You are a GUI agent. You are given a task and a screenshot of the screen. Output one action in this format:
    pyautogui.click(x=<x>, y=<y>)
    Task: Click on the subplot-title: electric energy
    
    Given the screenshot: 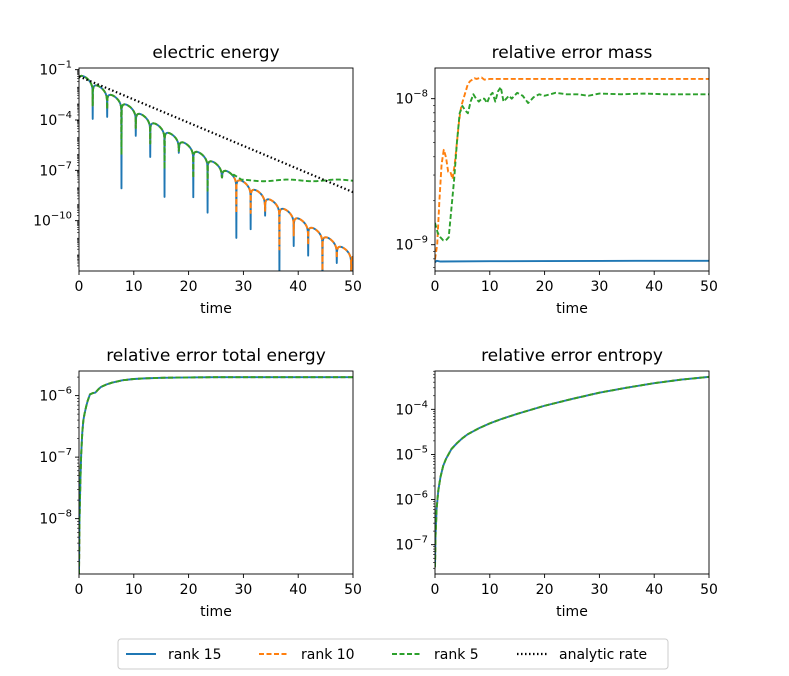 What is the action you would take?
    pyautogui.click(x=215, y=53)
    